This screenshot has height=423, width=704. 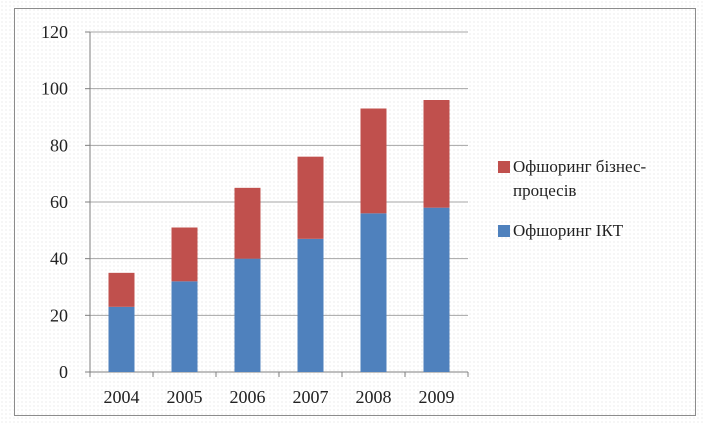 I want to click on y-tick-label: 40, so click(x=59, y=259).